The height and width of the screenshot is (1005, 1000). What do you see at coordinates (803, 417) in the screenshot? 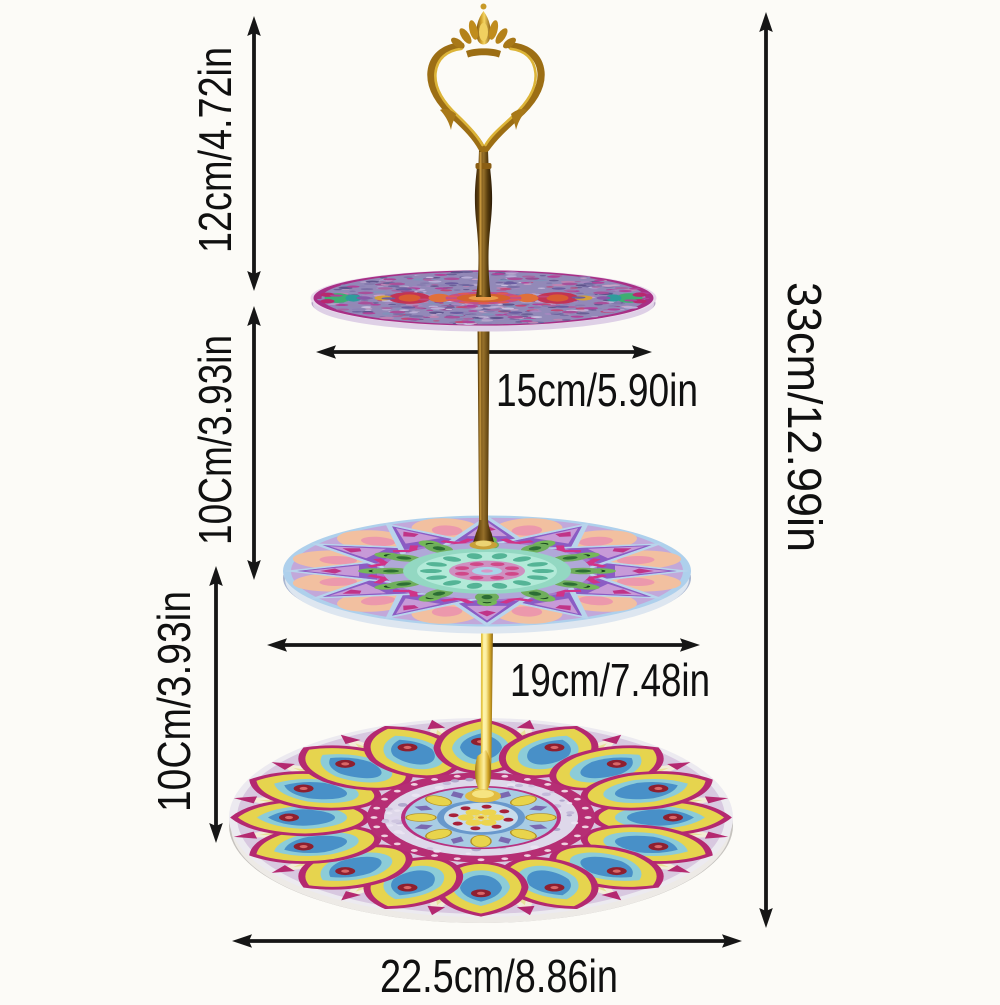
I see `svg-text: 33cm/12.99in` at bounding box center [803, 417].